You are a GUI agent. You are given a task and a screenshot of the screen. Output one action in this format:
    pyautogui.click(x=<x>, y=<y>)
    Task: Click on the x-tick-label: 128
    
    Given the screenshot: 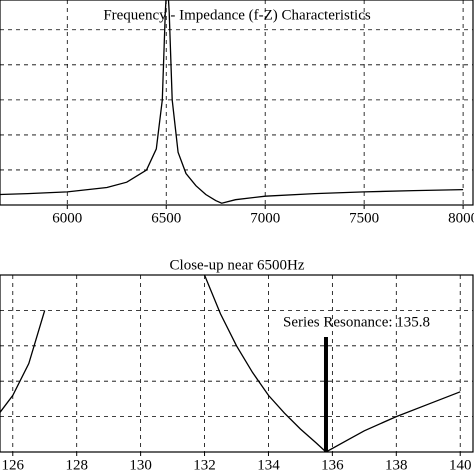 What is the action you would take?
    pyautogui.click(x=76, y=465)
    